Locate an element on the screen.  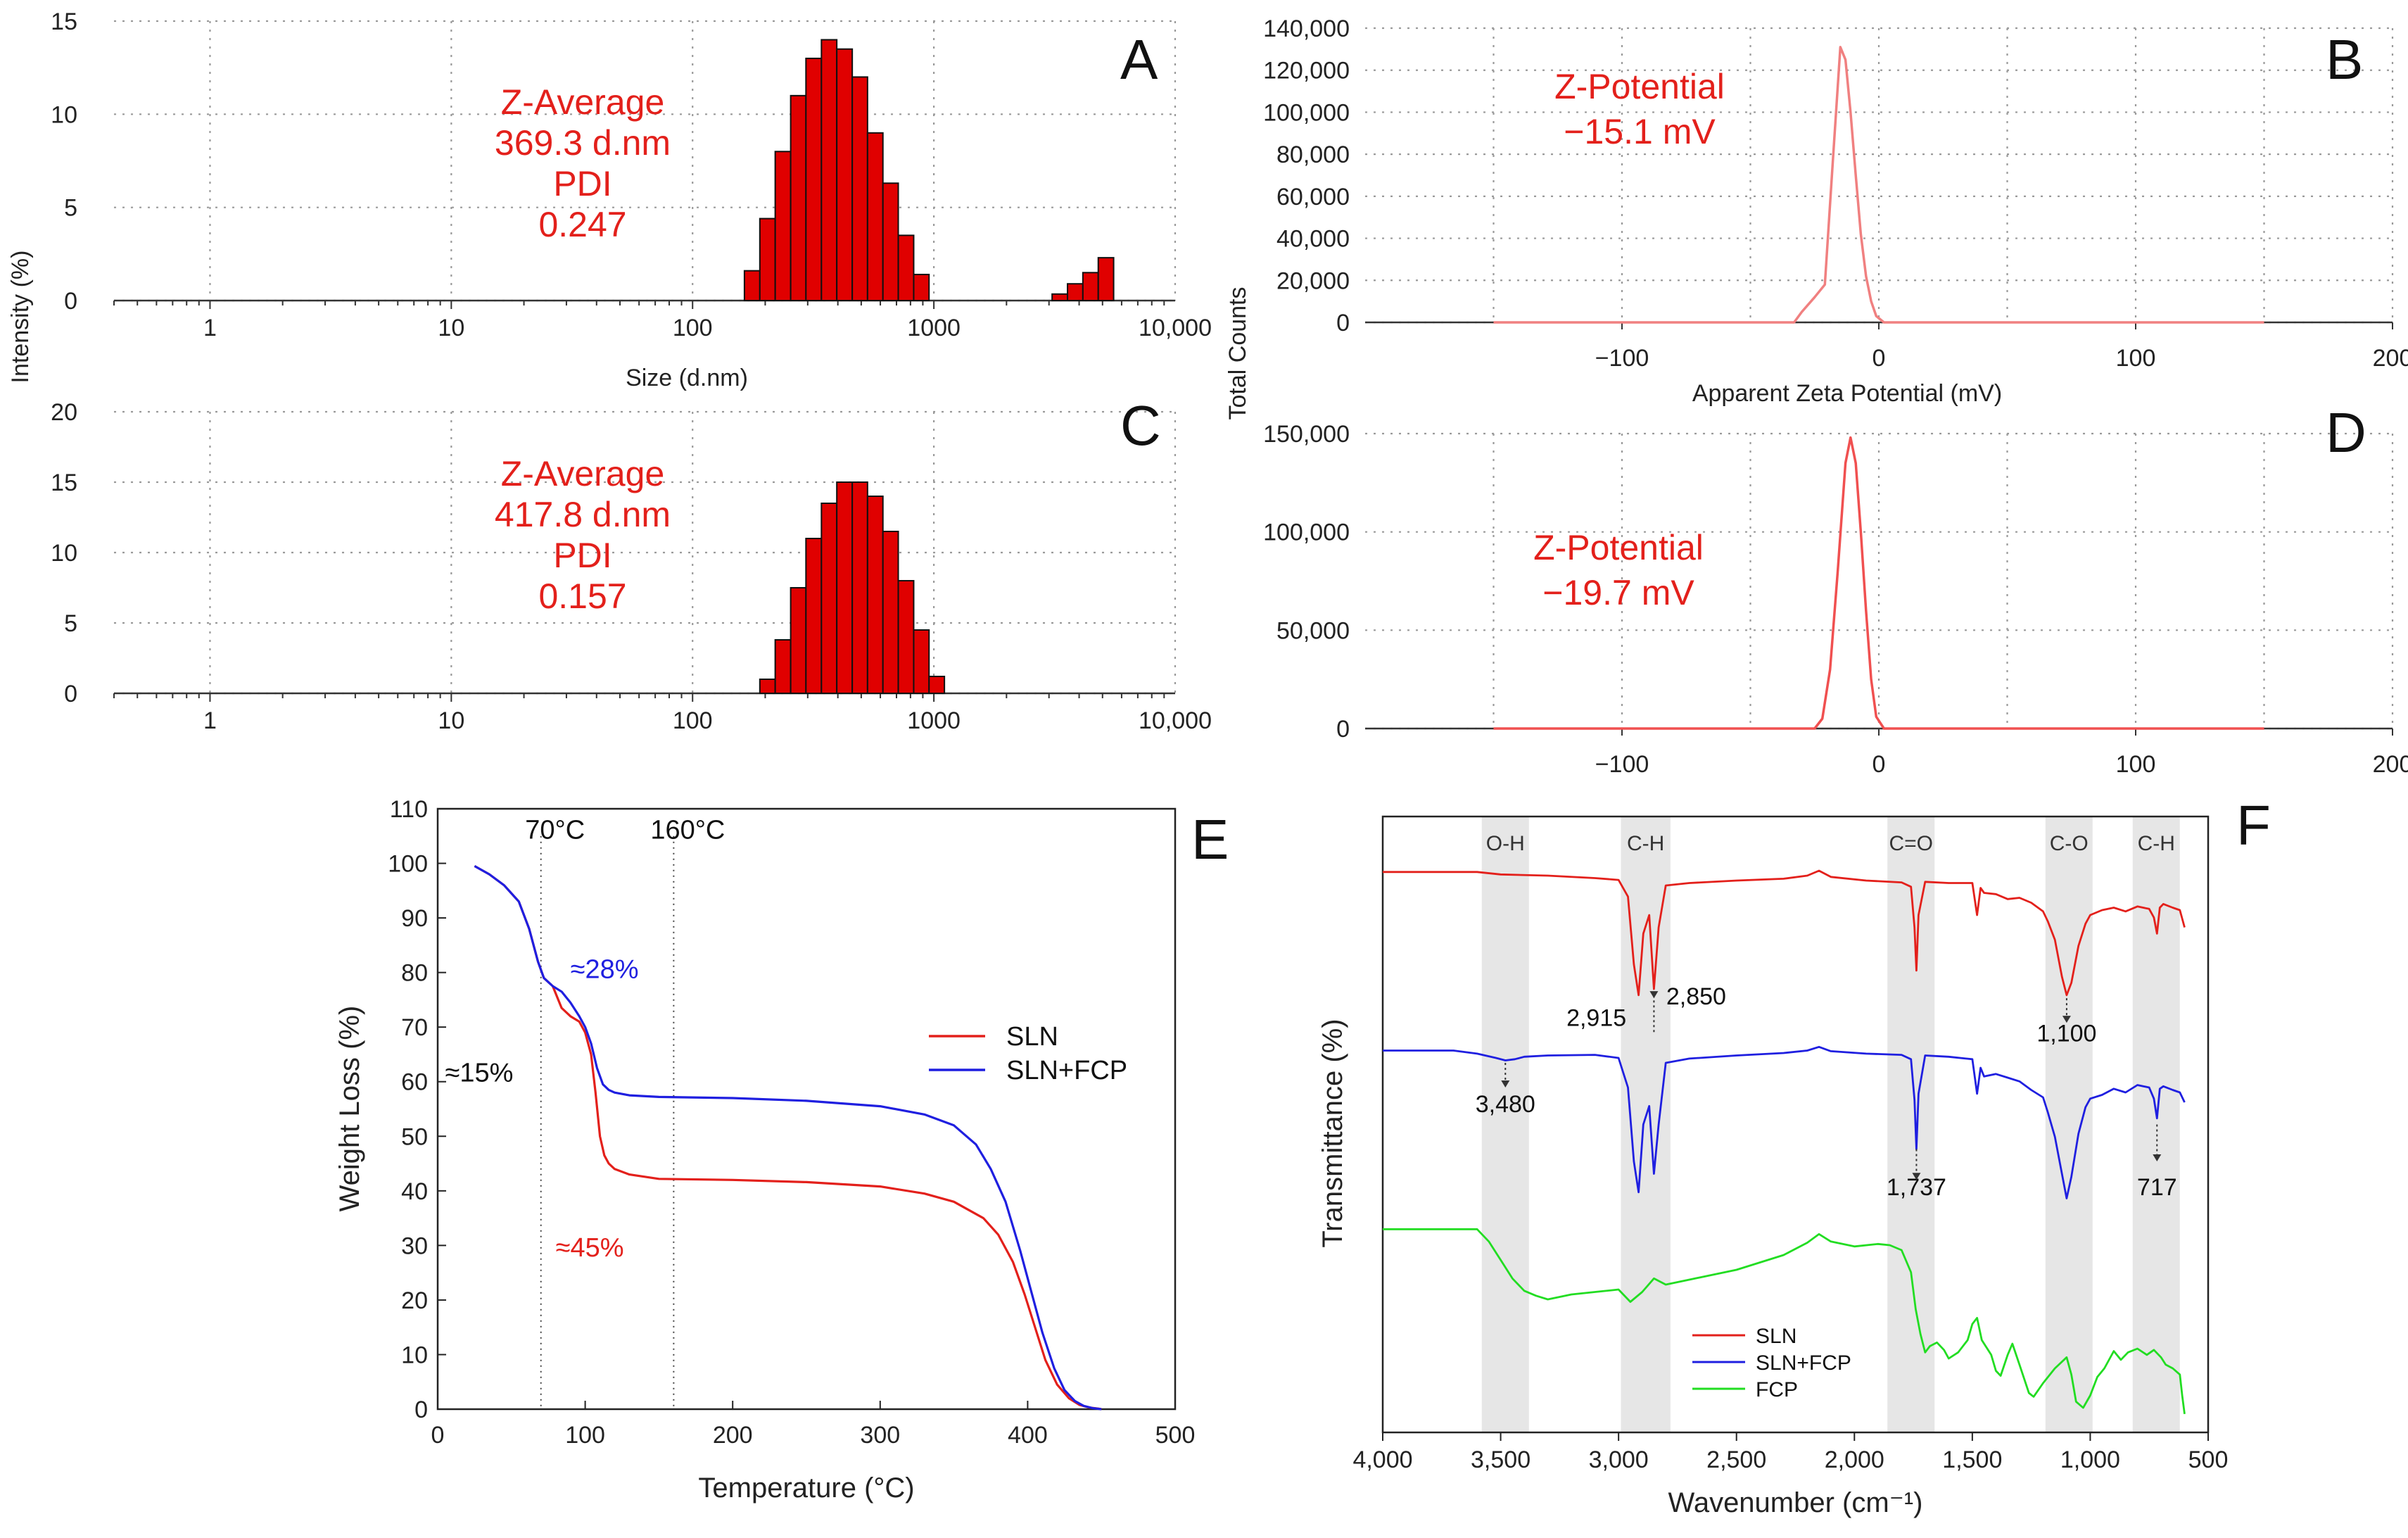
x-tick-label: 2,500 is located at coordinates (1736, 1459).